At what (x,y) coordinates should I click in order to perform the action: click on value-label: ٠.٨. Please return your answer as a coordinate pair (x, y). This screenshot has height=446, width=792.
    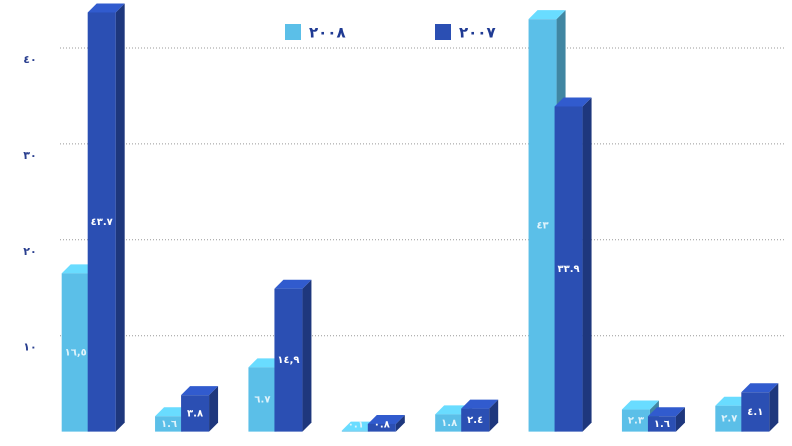
    Looking at the image, I should click on (382, 425).